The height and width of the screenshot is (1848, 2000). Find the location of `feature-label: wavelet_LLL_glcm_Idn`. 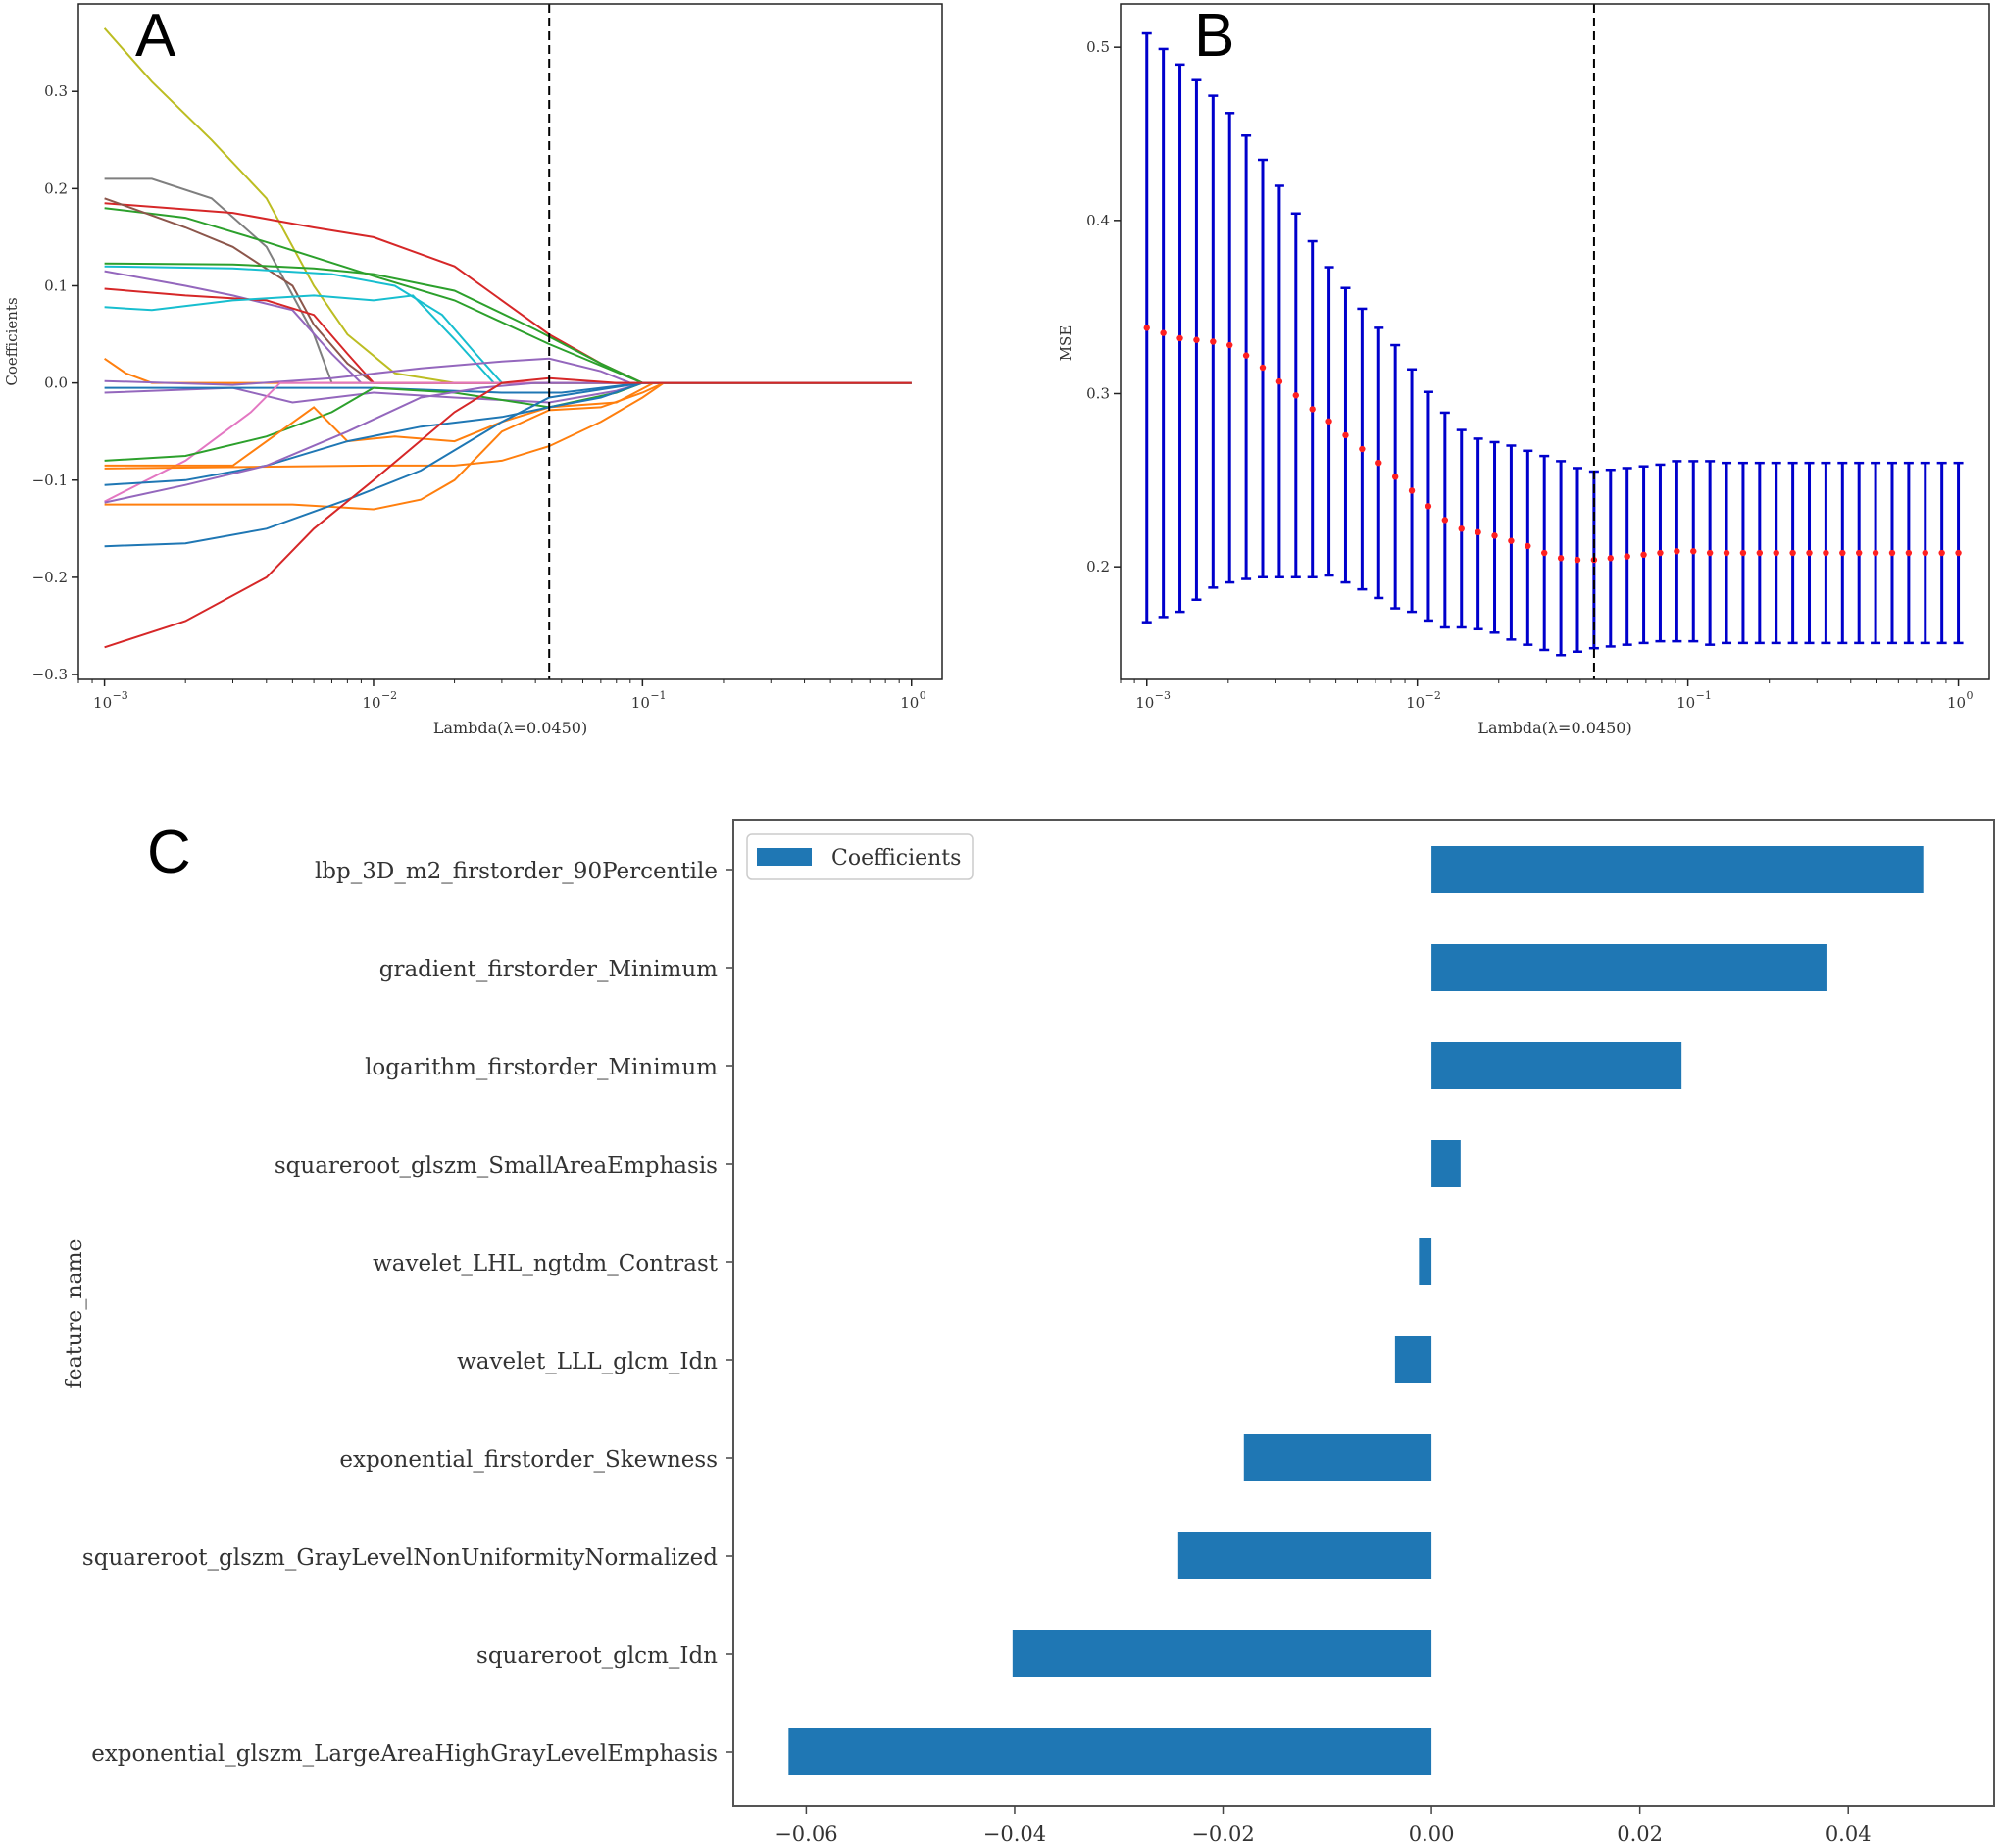

feature-label: wavelet_LLL_glcm_Idn is located at coordinates (587, 1361).